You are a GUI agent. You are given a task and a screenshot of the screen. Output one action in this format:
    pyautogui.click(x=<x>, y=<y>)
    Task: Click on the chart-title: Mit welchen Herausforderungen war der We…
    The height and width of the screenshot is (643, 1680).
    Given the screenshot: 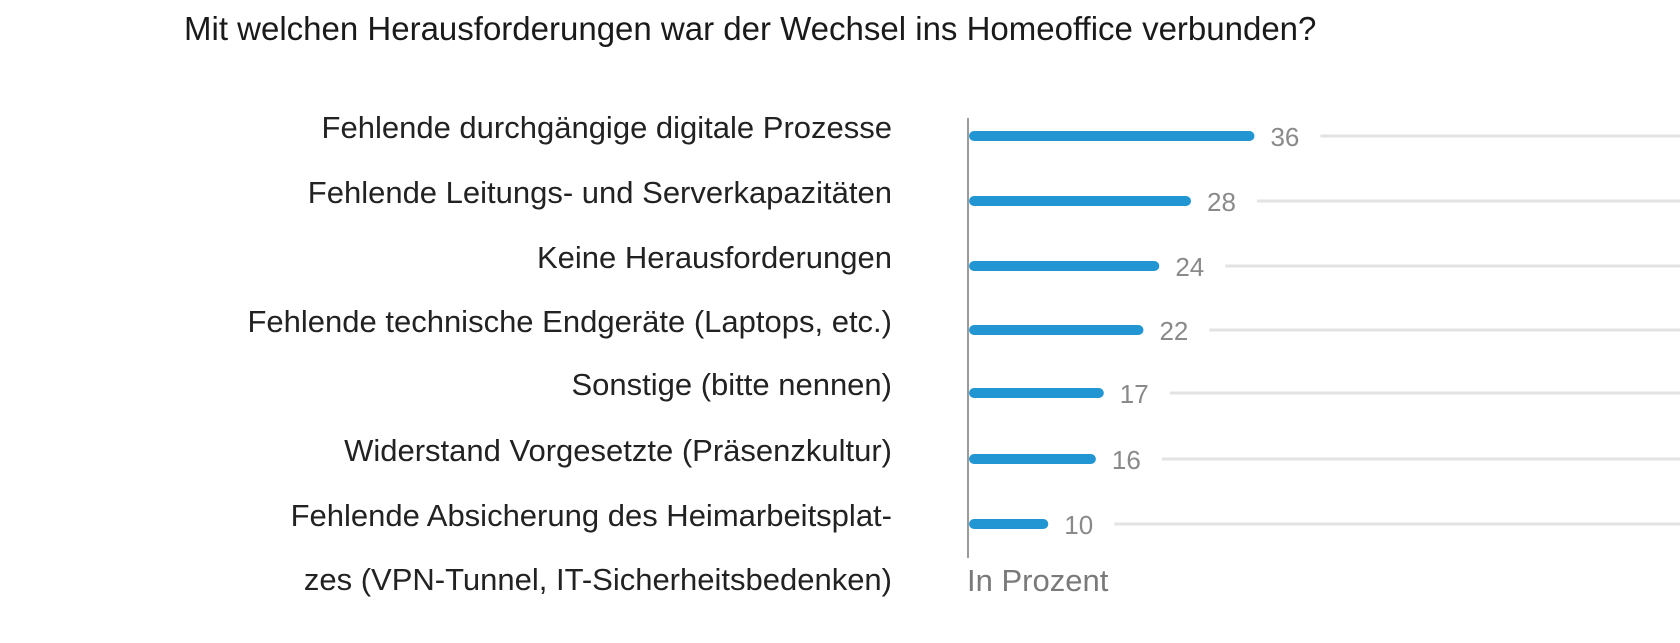 What is the action you would take?
    pyautogui.click(x=750, y=28)
    